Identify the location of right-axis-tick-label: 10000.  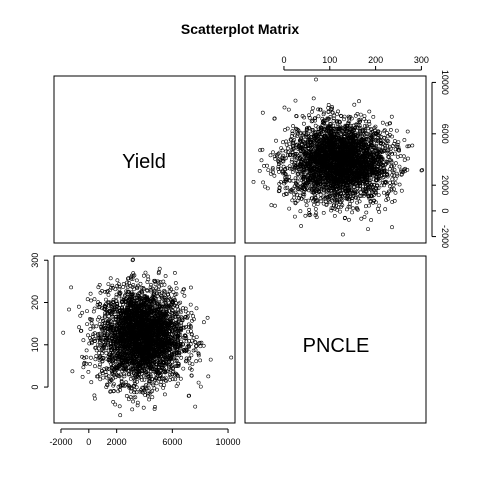
(445, 82).